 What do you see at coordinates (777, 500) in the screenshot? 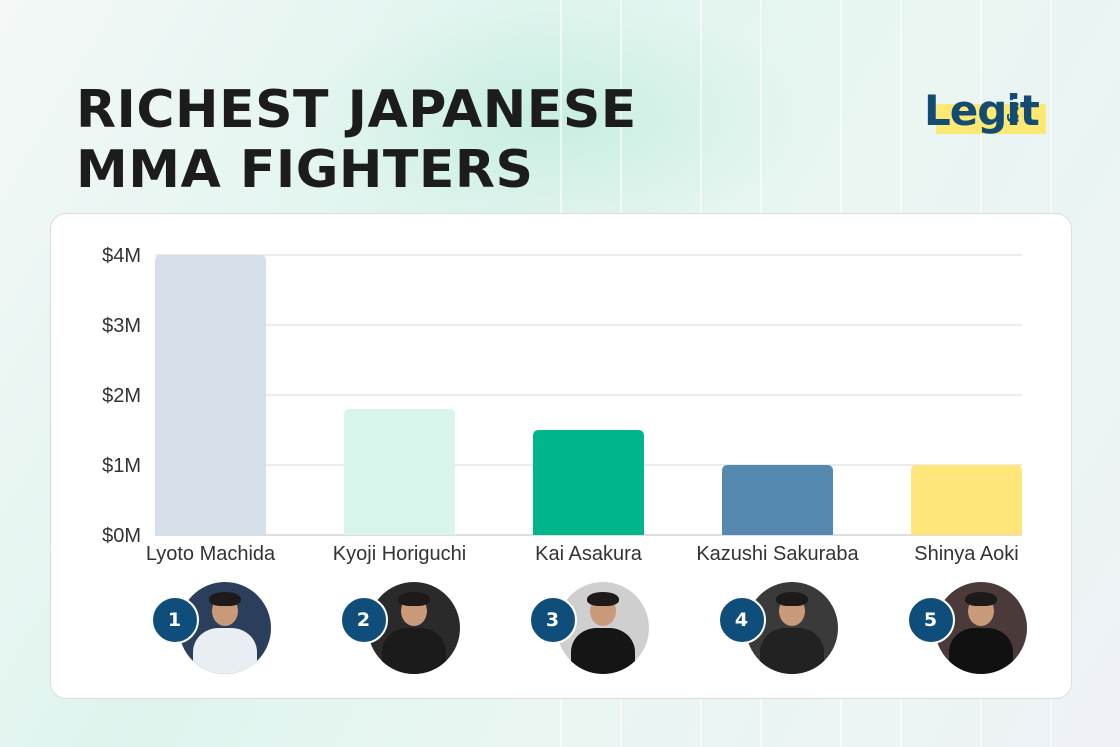
I see `bar-kazushi-sakuraba` at bounding box center [777, 500].